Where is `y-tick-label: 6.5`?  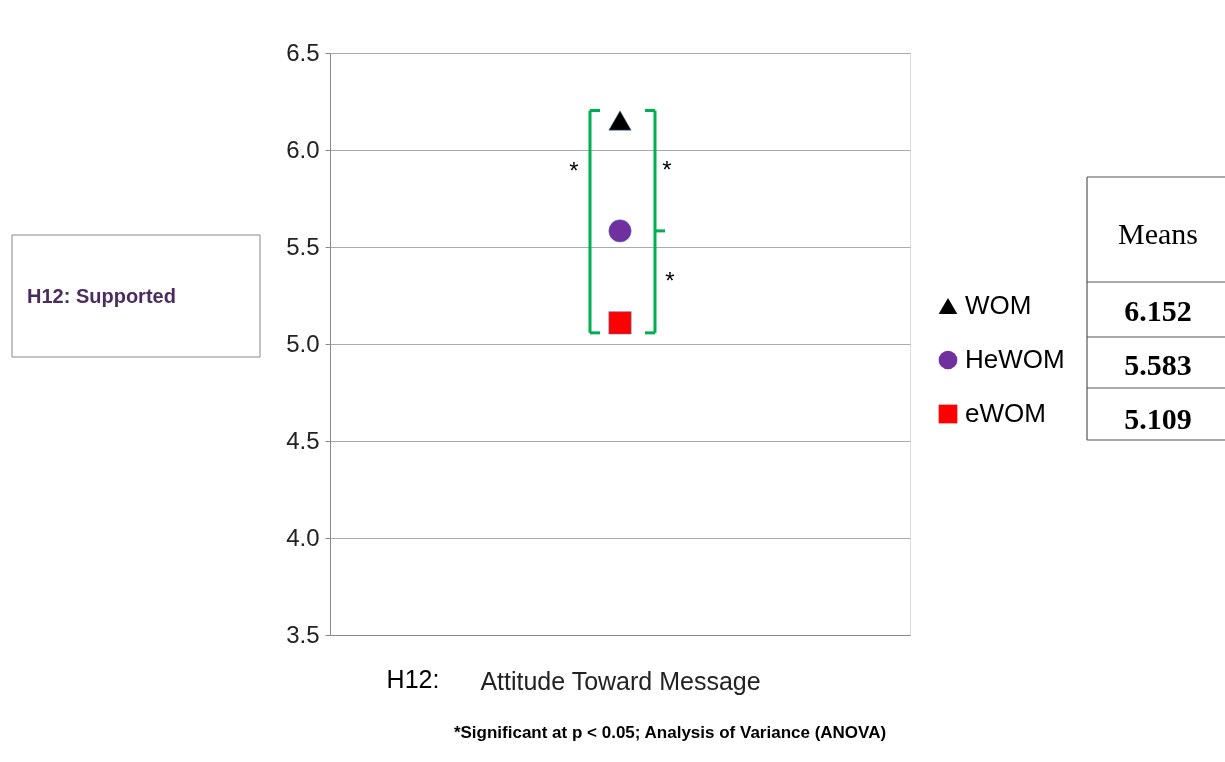 y-tick-label: 6.5 is located at coordinates (303, 52).